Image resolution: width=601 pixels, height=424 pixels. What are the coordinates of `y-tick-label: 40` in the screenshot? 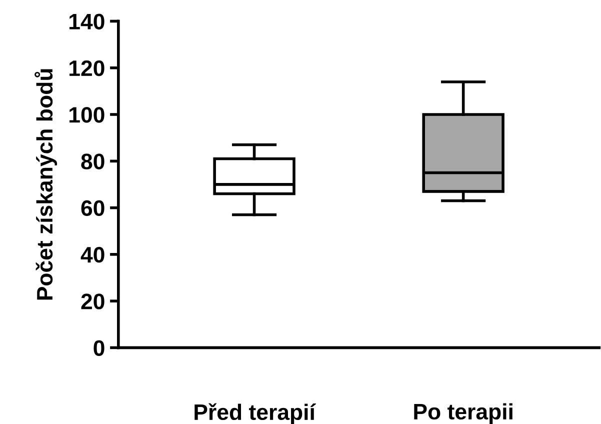 It's located at (92, 254).